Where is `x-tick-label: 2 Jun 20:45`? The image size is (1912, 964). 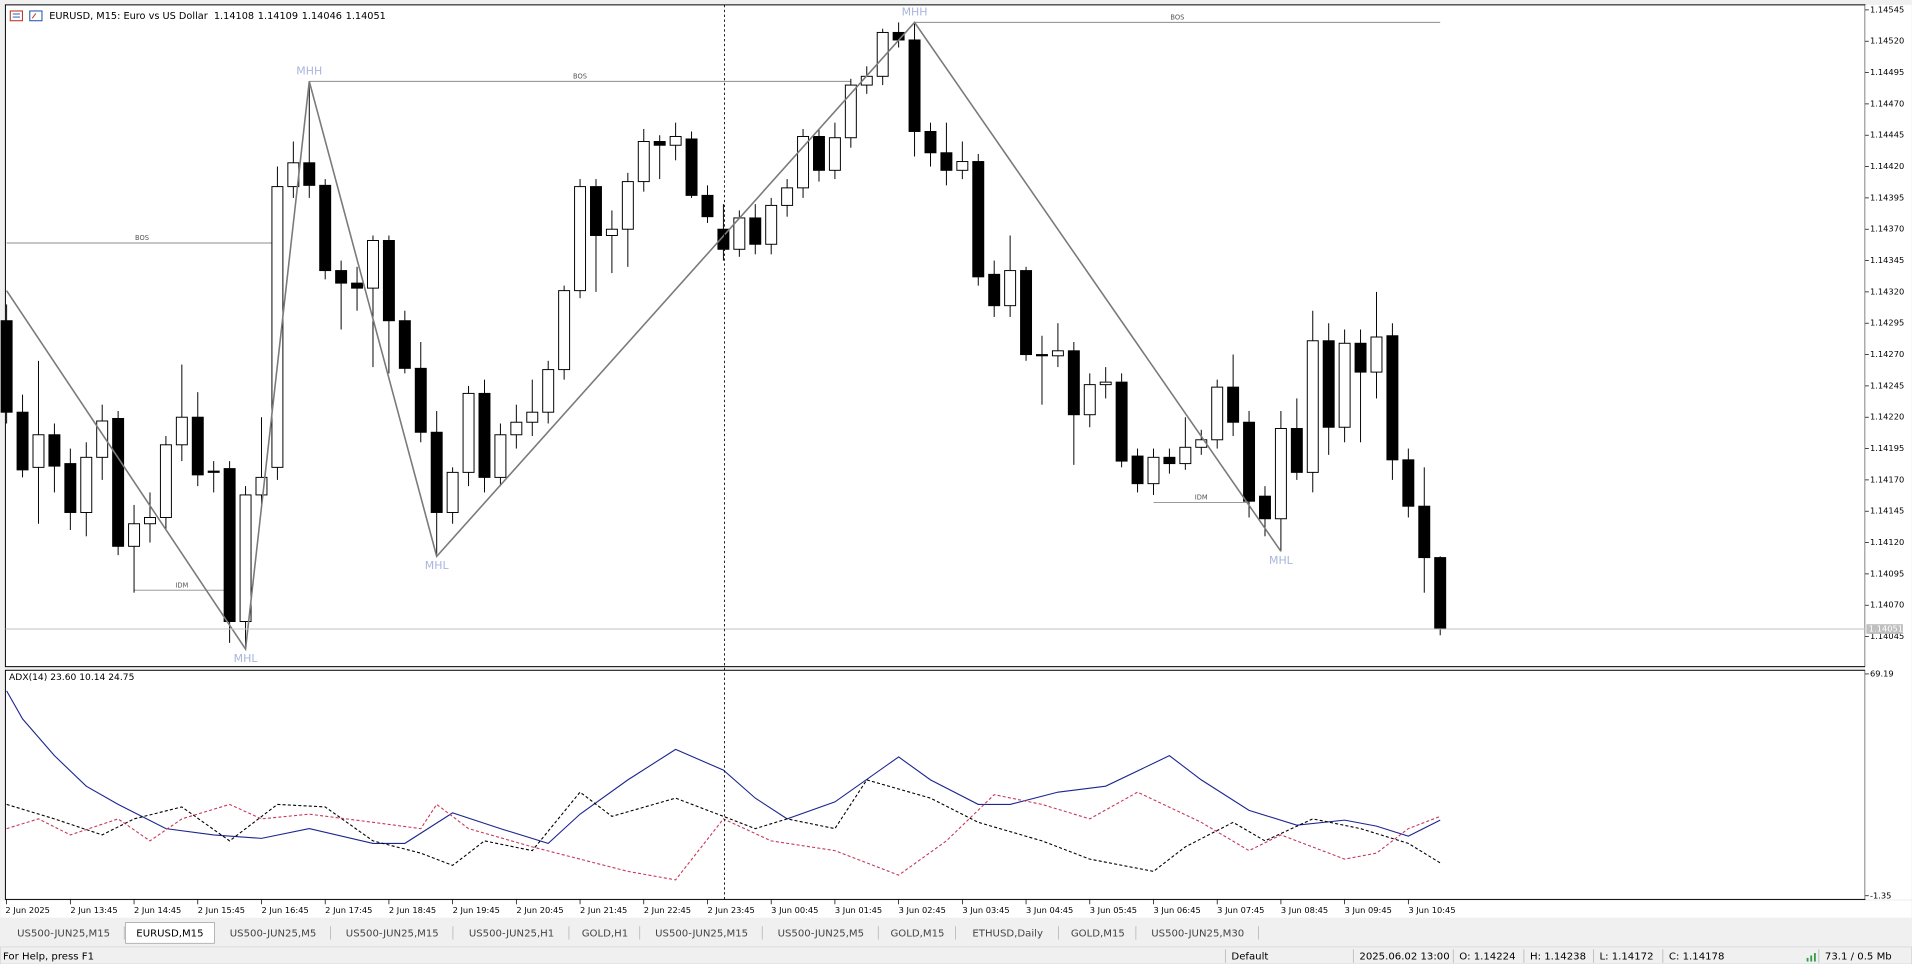 x-tick-label: 2 Jun 20:45 is located at coordinates (539, 910).